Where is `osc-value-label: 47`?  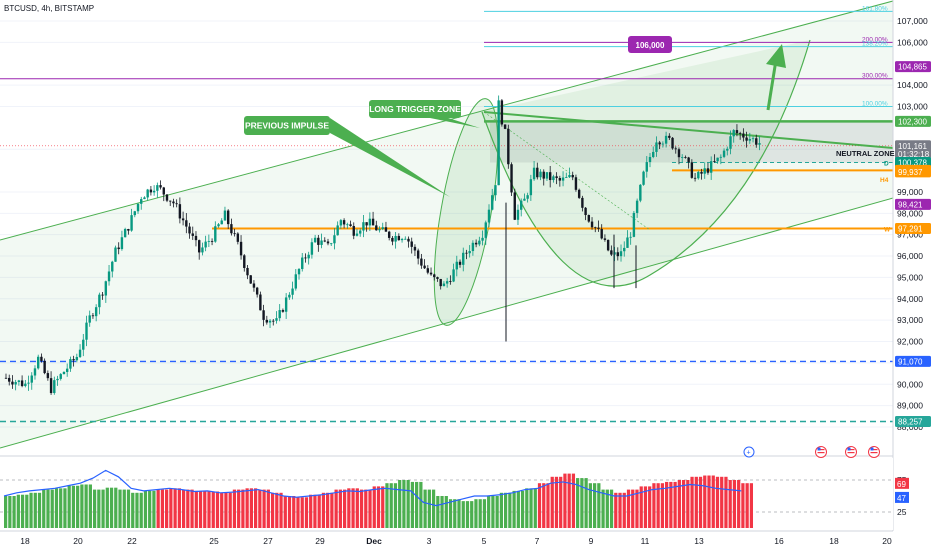
osc-value-label: 47 is located at coordinates (901, 498).